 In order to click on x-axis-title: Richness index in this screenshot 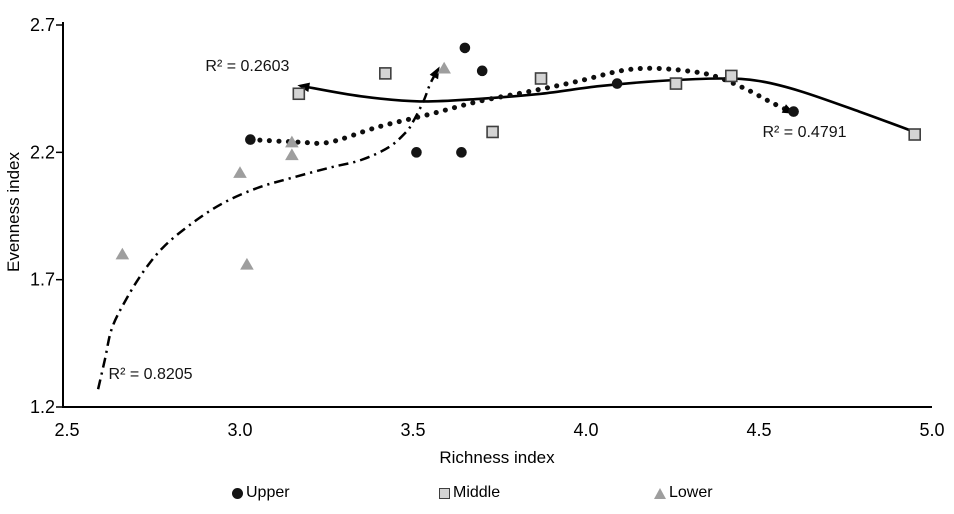, I will do `click(497, 457)`.